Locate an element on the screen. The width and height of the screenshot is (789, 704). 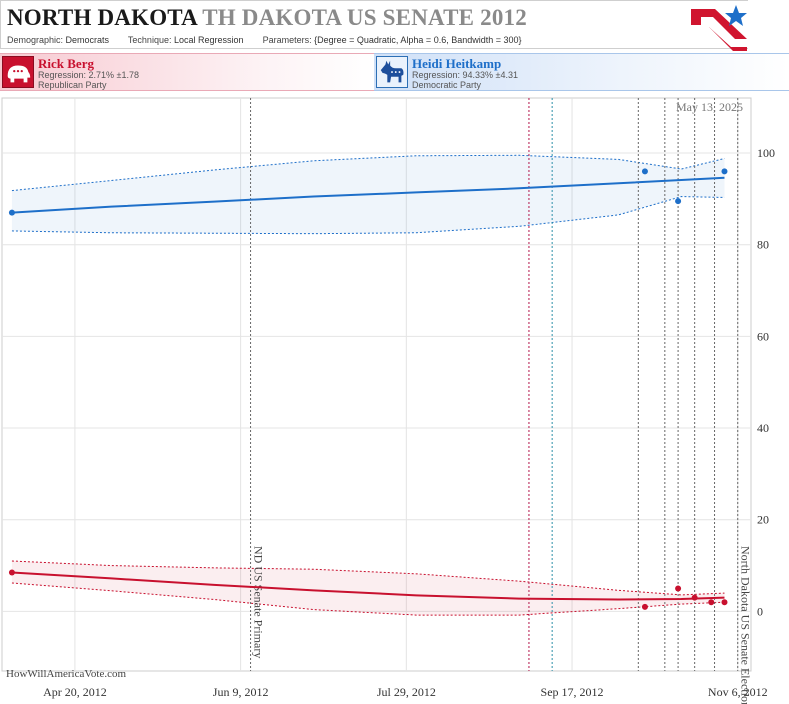
x-tick-label: Jul 29, 2012 is located at coordinates (406, 692).